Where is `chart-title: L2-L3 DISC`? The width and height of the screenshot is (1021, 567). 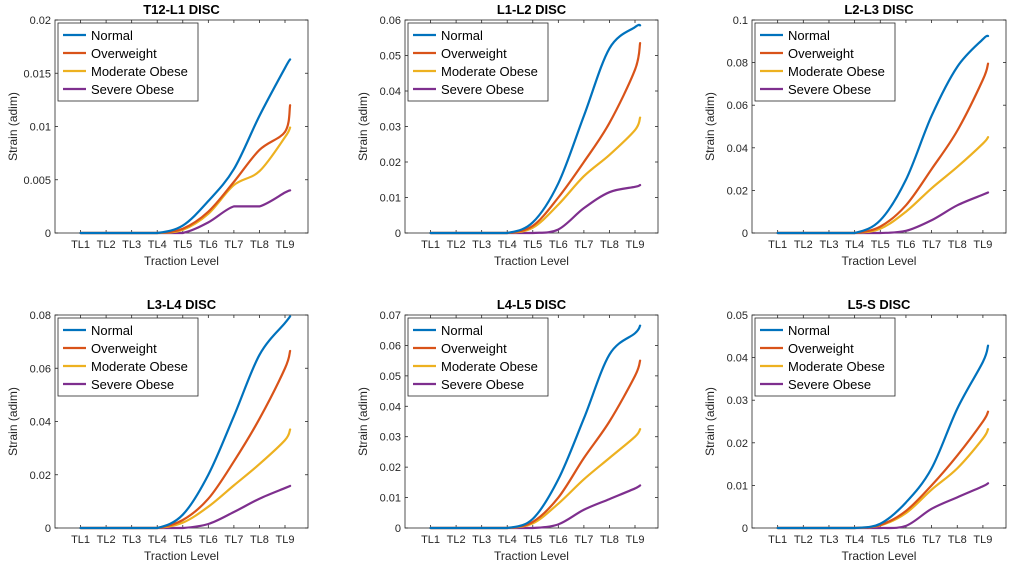 chart-title: L2-L3 DISC is located at coordinates (879, 9).